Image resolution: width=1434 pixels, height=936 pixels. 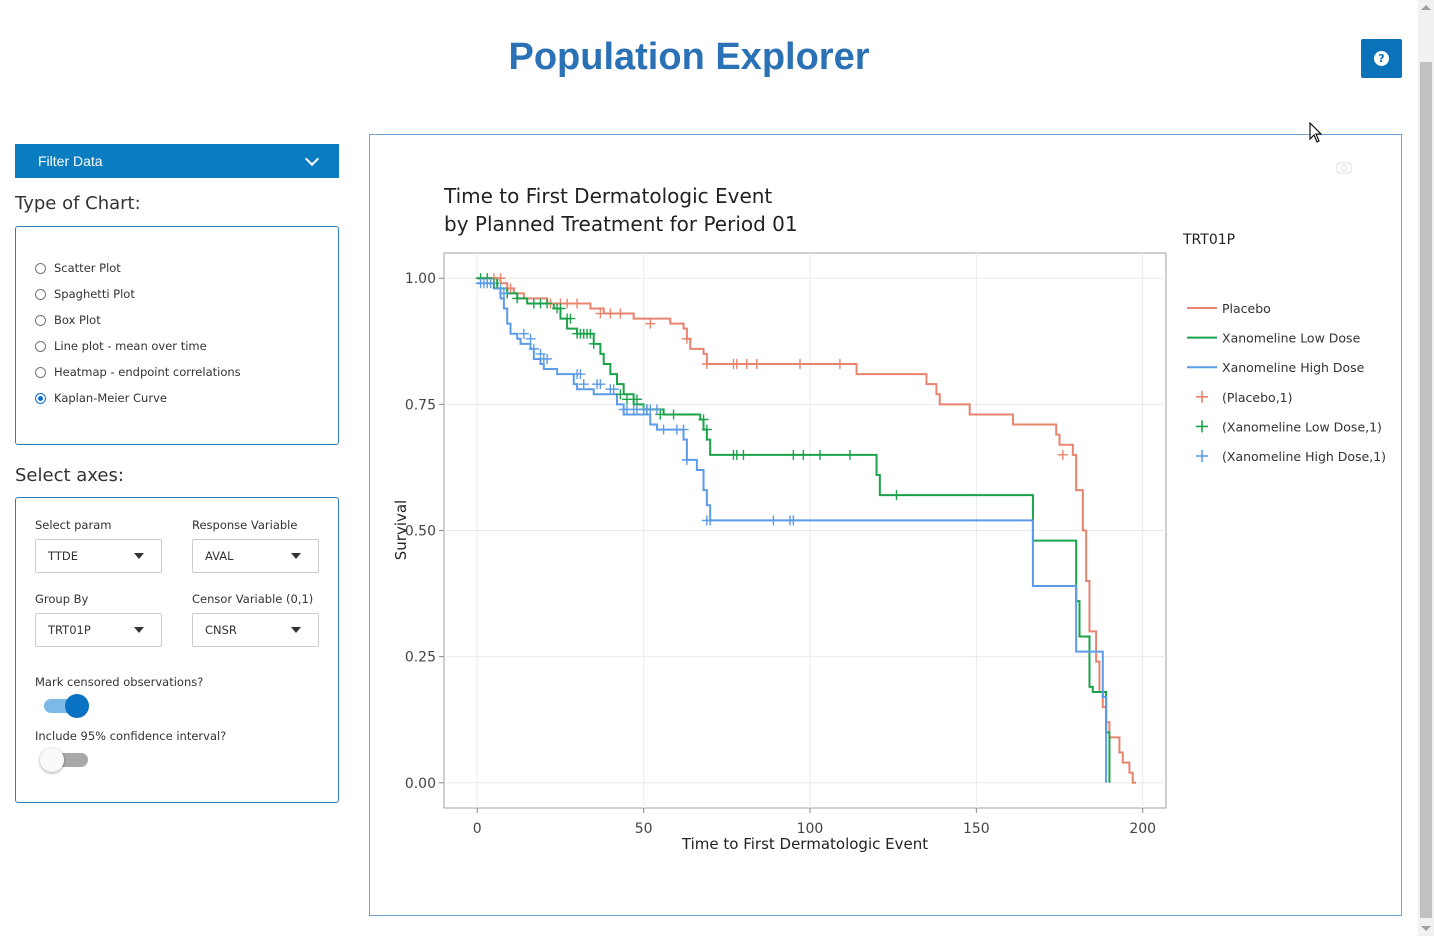 I want to click on filter-data-label: Filter Data, so click(x=70, y=161).